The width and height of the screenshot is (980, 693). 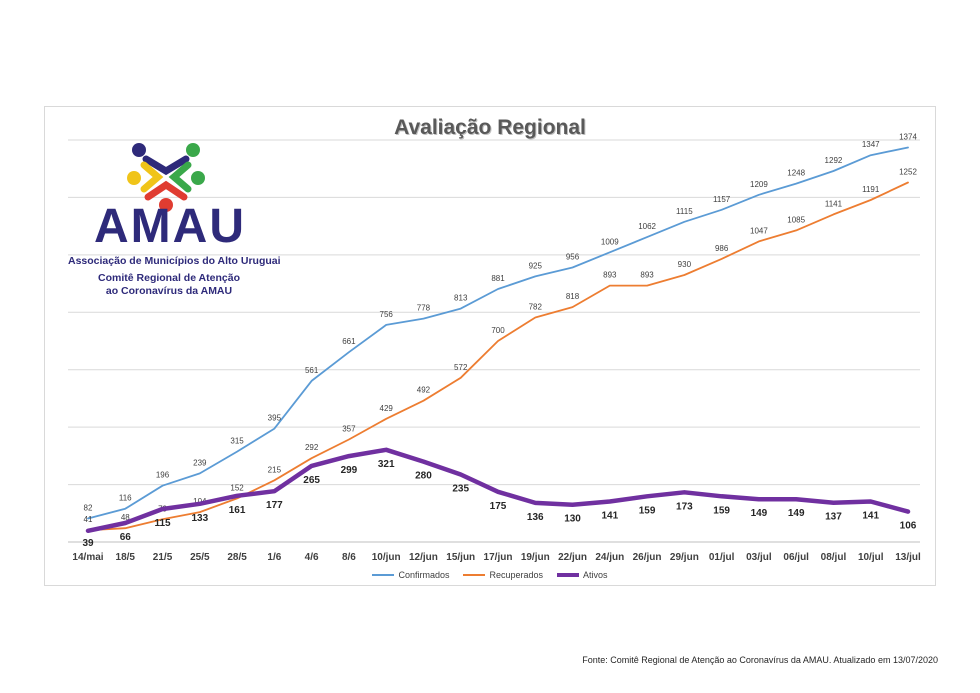 What do you see at coordinates (169, 278) in the screenshot?
I see `logo-committee-line1: Comitê Regional de Atenção` at bounding box center [169, 278].